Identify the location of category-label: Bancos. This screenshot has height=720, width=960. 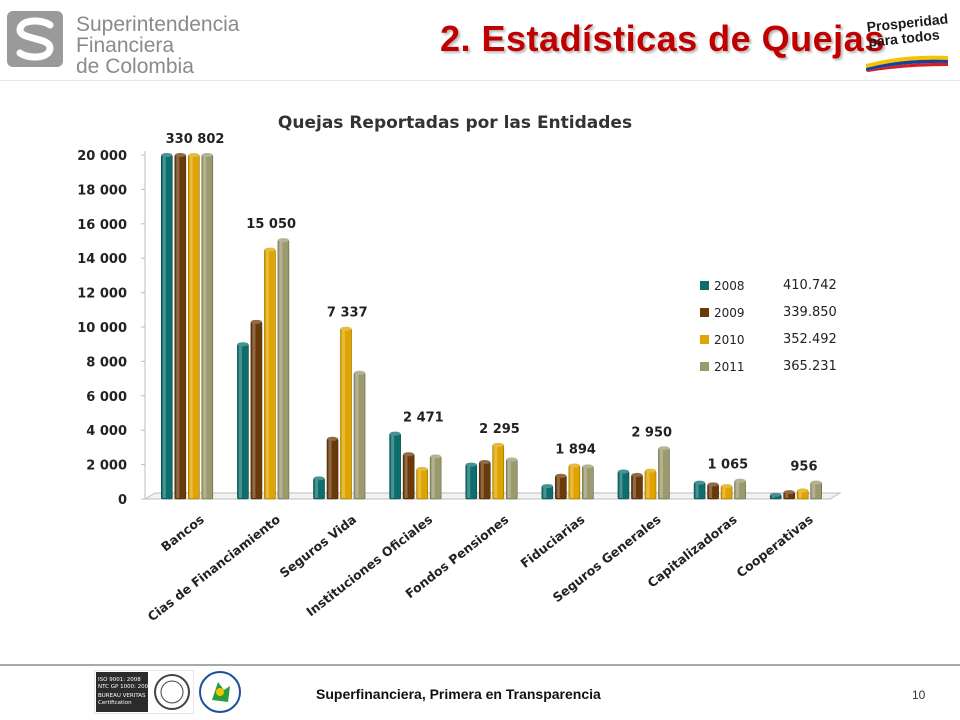
(182, 533).